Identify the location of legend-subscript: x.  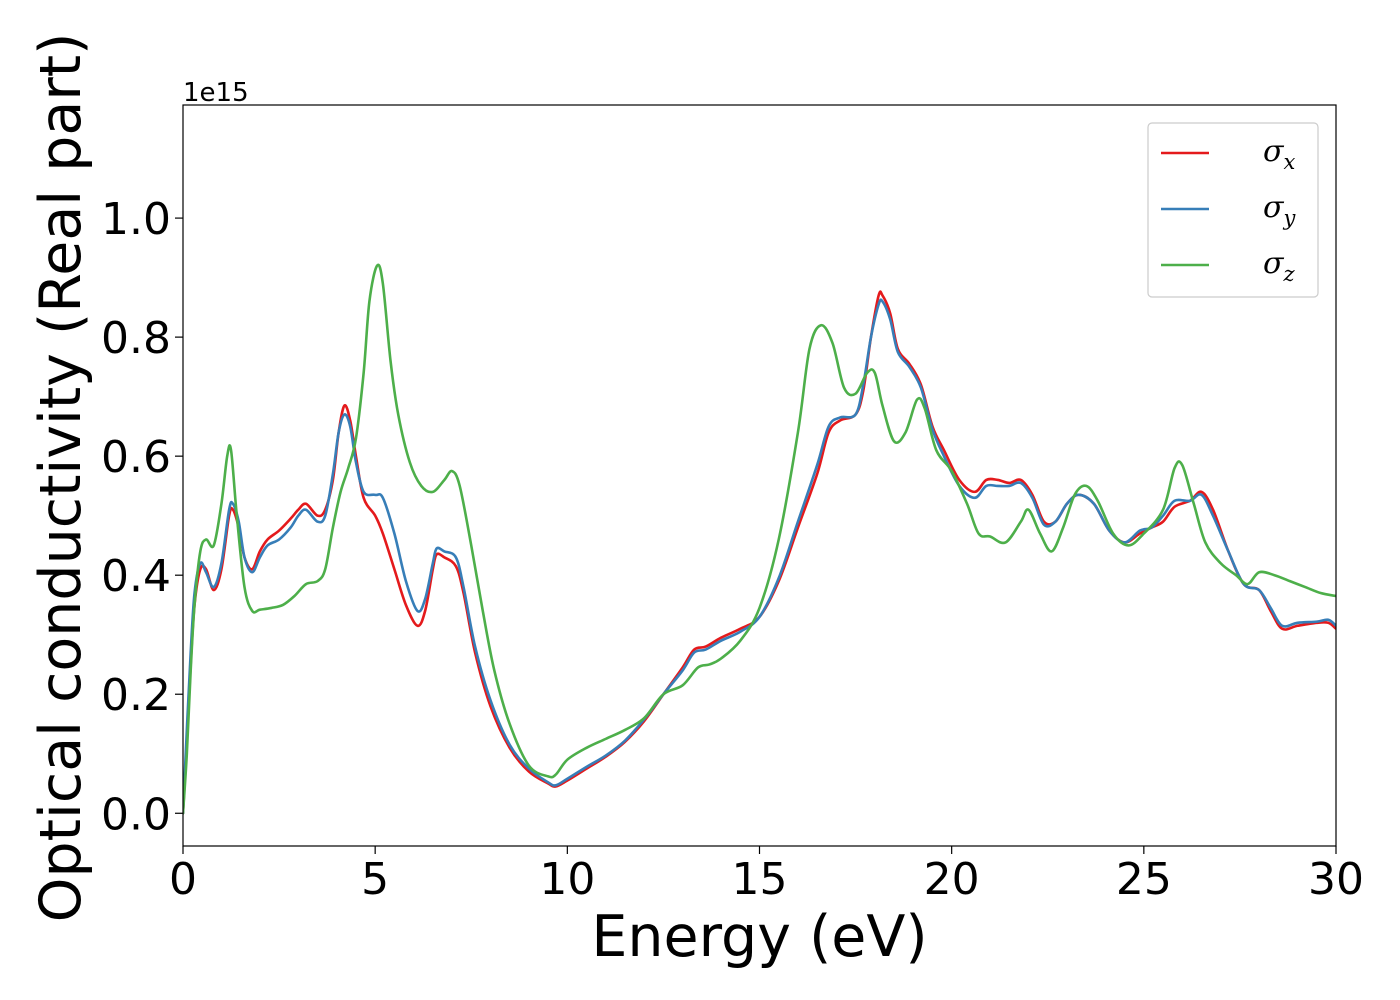
(1289, 162).